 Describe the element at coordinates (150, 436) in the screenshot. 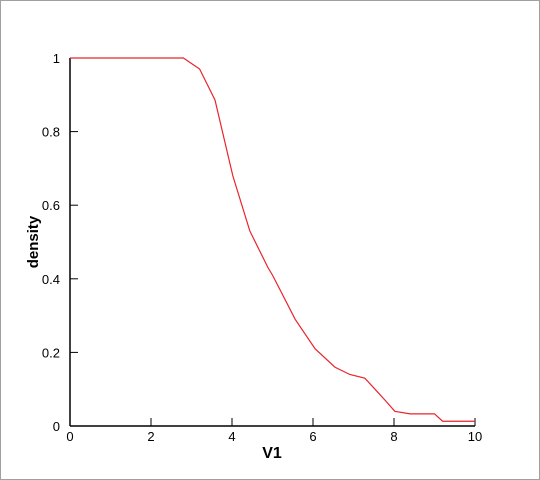

I see `x-tick-label: 2` at that location.